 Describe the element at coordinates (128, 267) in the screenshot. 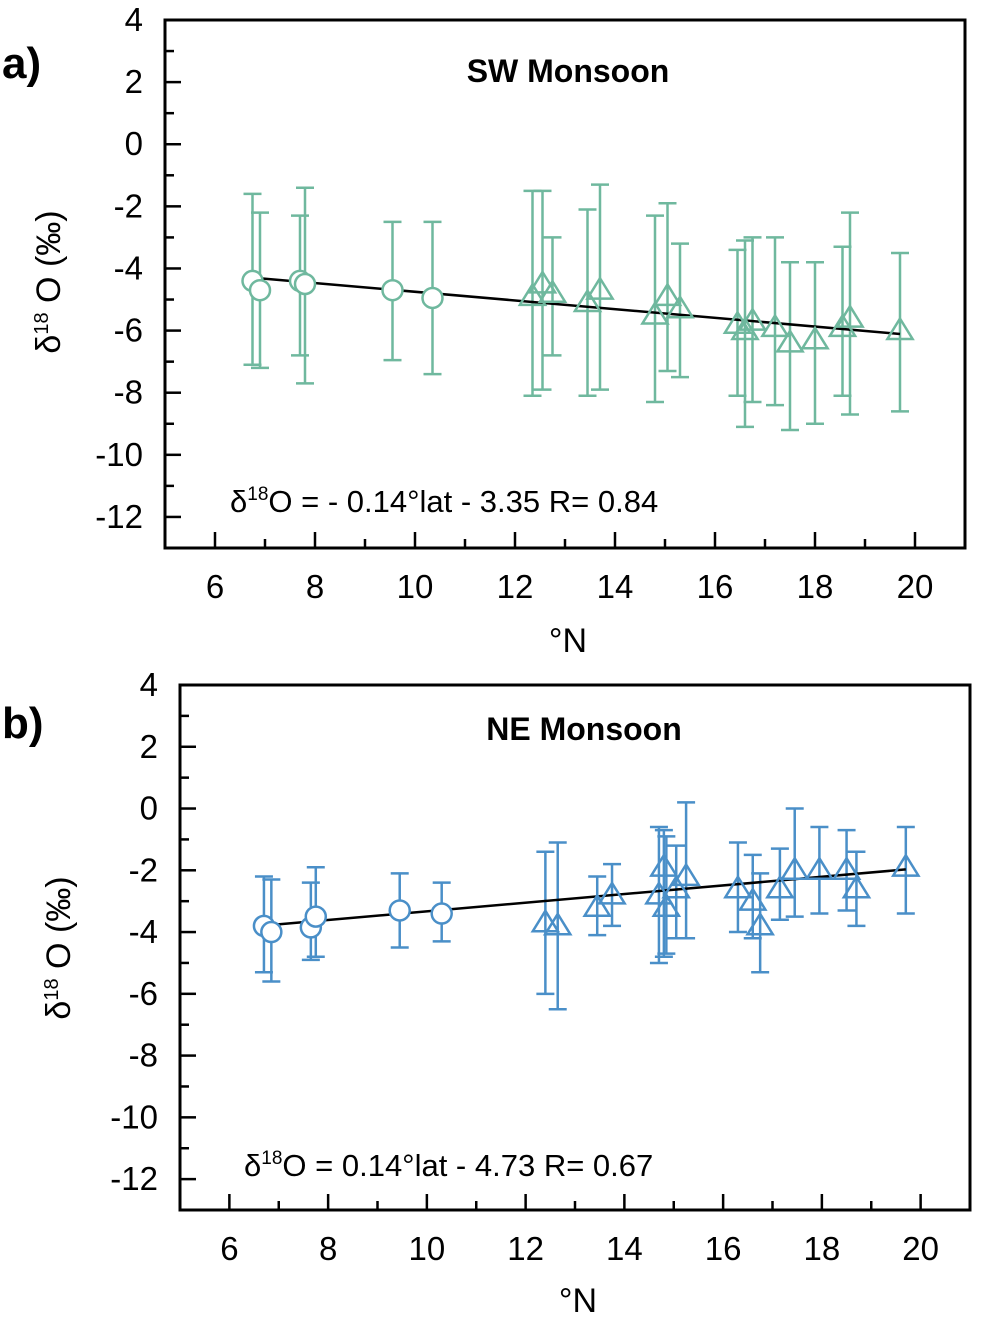

I see `panel-a-y-tick-label: -4` at that location.